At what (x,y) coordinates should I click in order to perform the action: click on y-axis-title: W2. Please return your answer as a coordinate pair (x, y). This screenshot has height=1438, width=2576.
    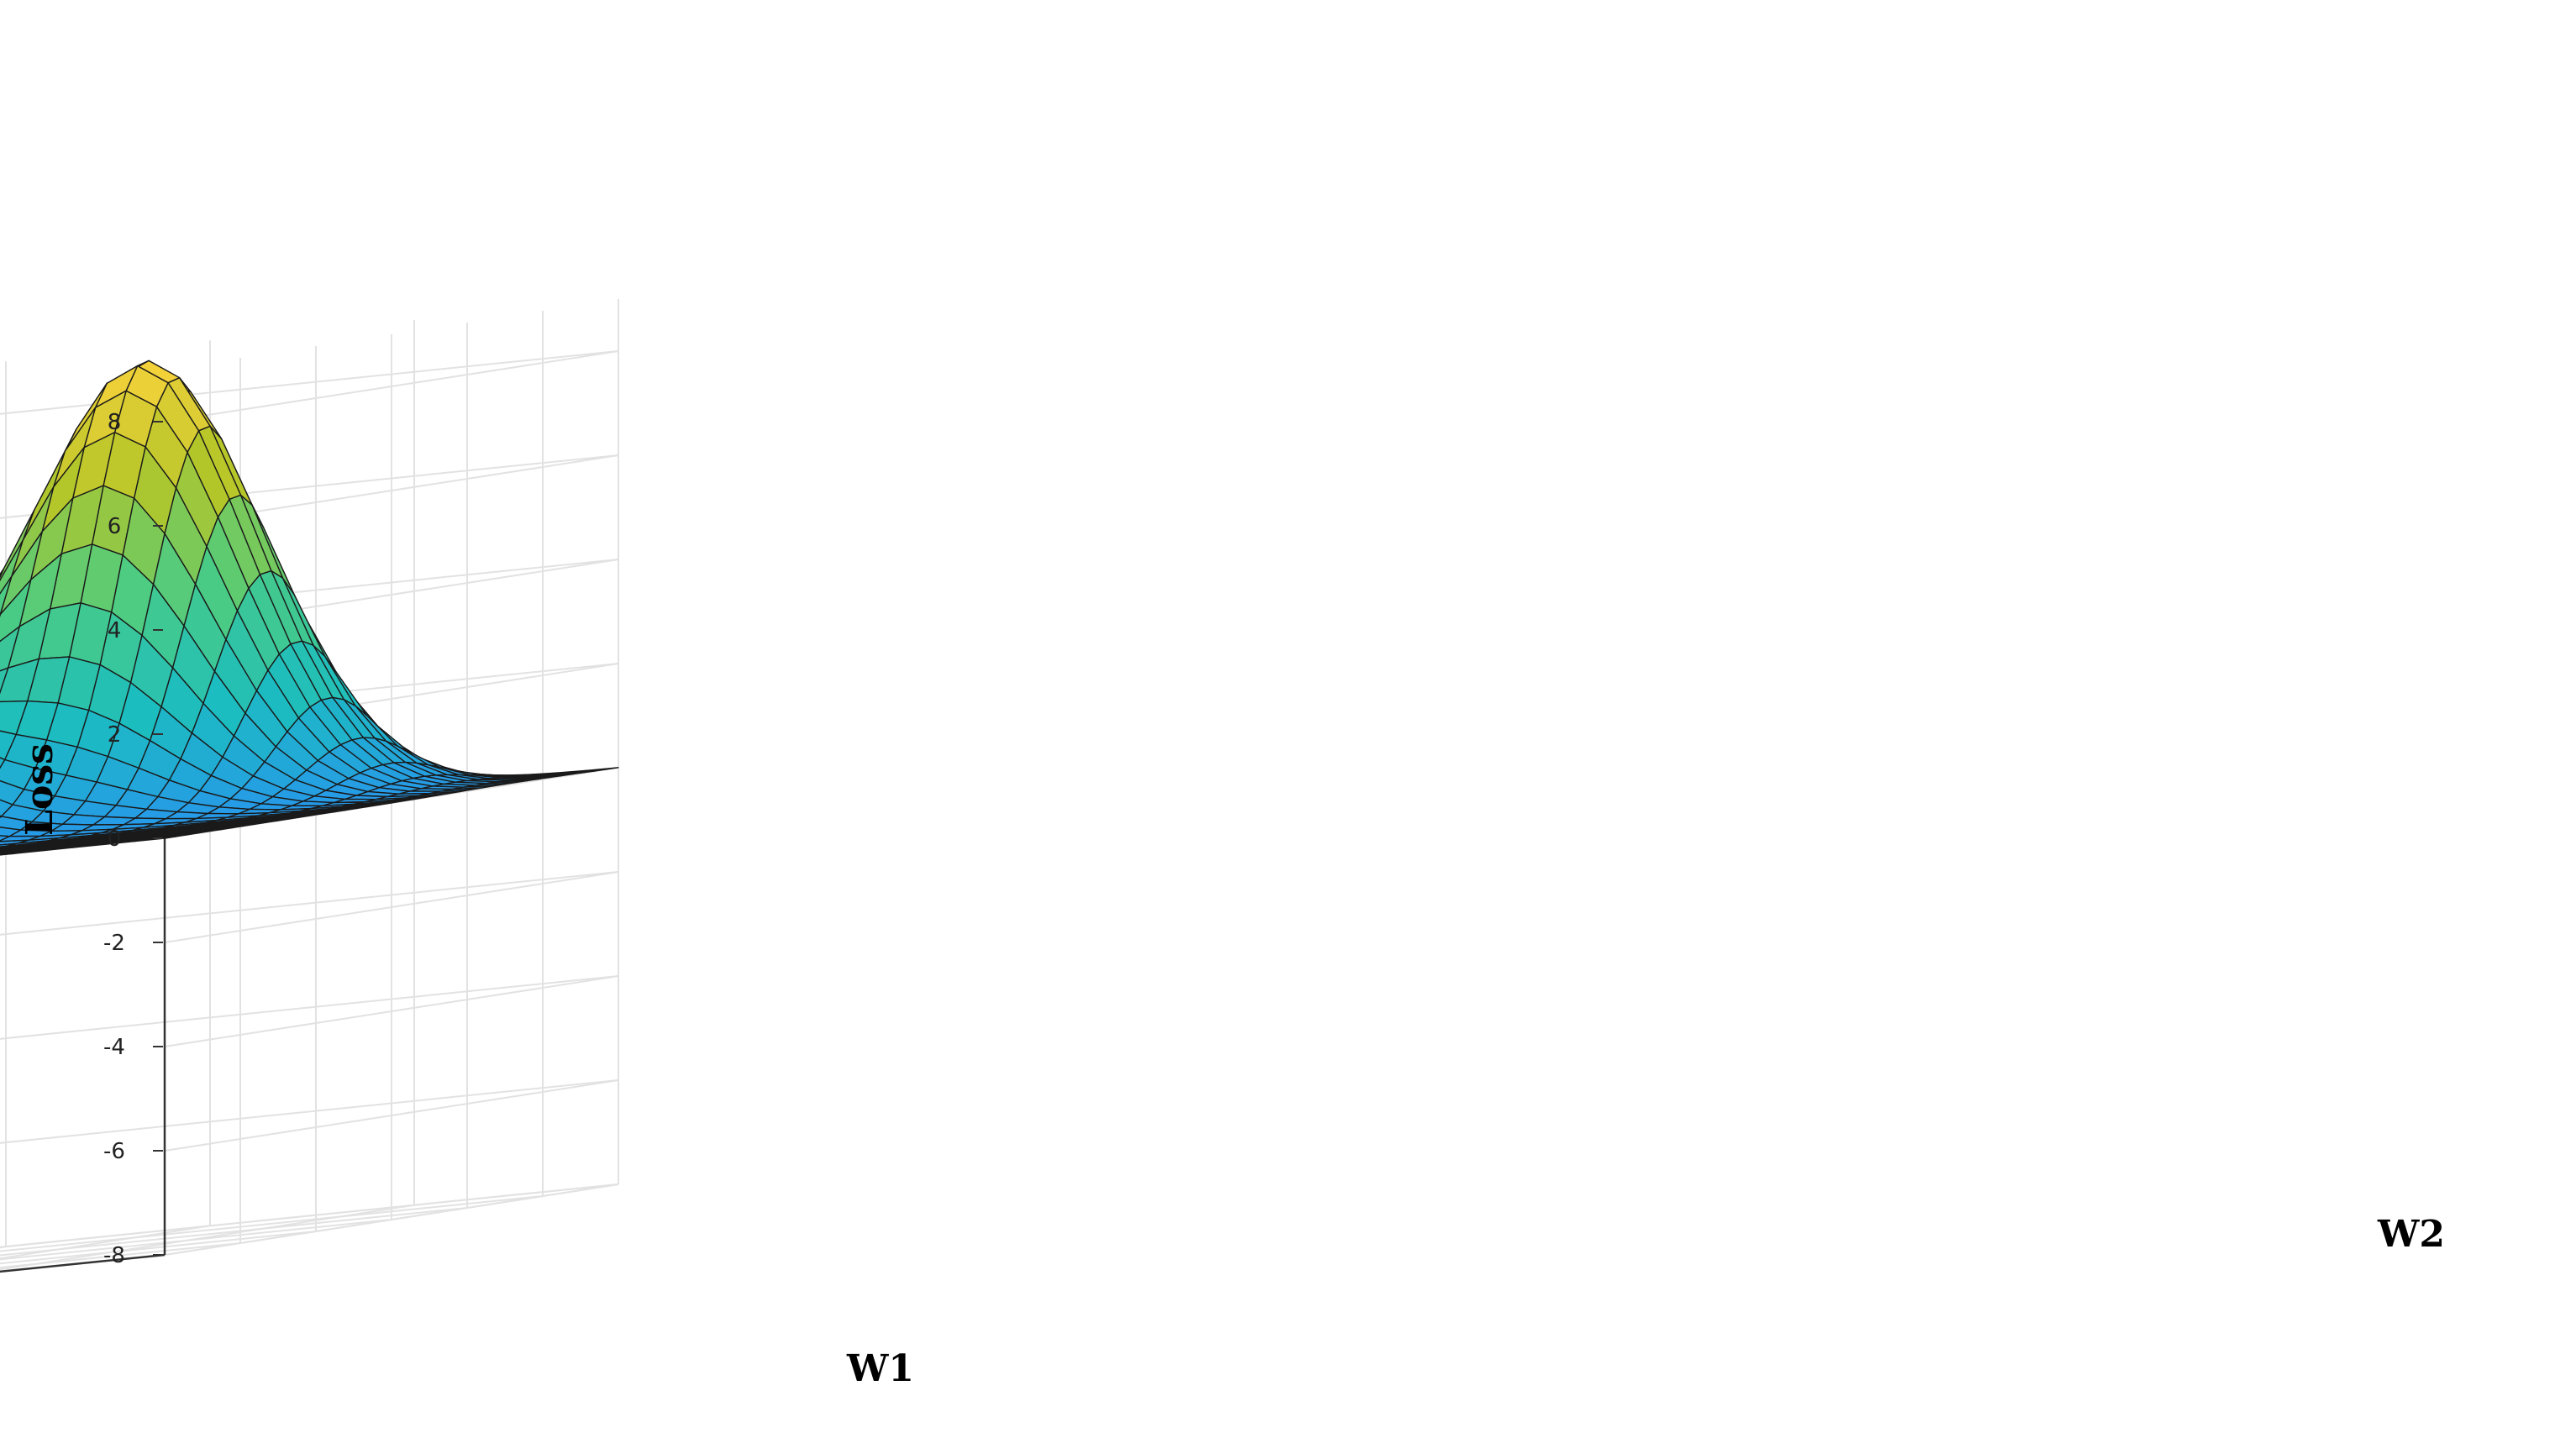
    Looking at the image, I should click on (2411, 1235).